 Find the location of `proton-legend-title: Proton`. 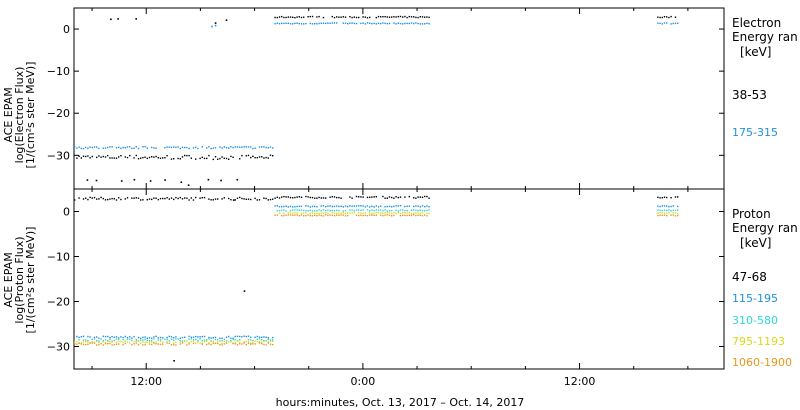

proton-legend-title: Proton is located at coordinates (751, 214).